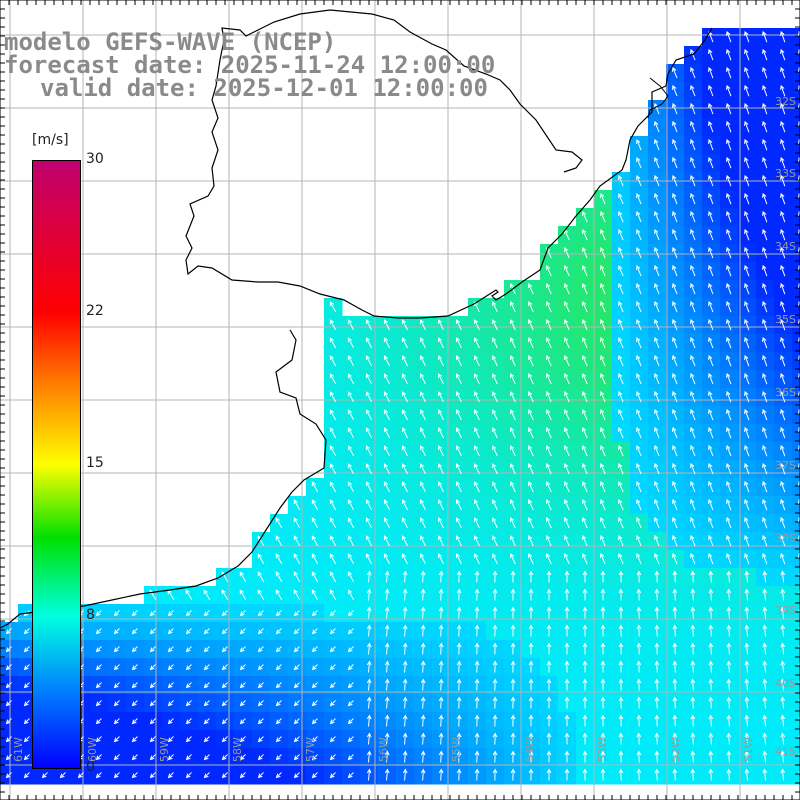  Describe the element at coordinates (785, 751) in the screenshot. I see `lat-label: 41S` at that location.